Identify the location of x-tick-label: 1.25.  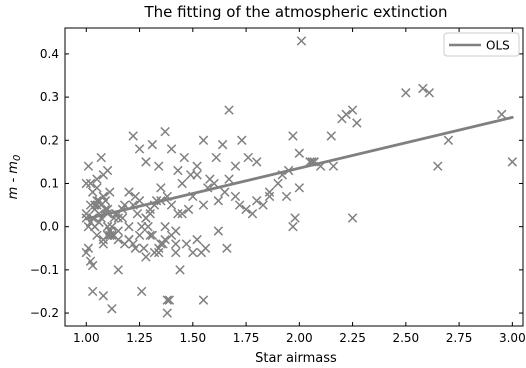
(139, 338).